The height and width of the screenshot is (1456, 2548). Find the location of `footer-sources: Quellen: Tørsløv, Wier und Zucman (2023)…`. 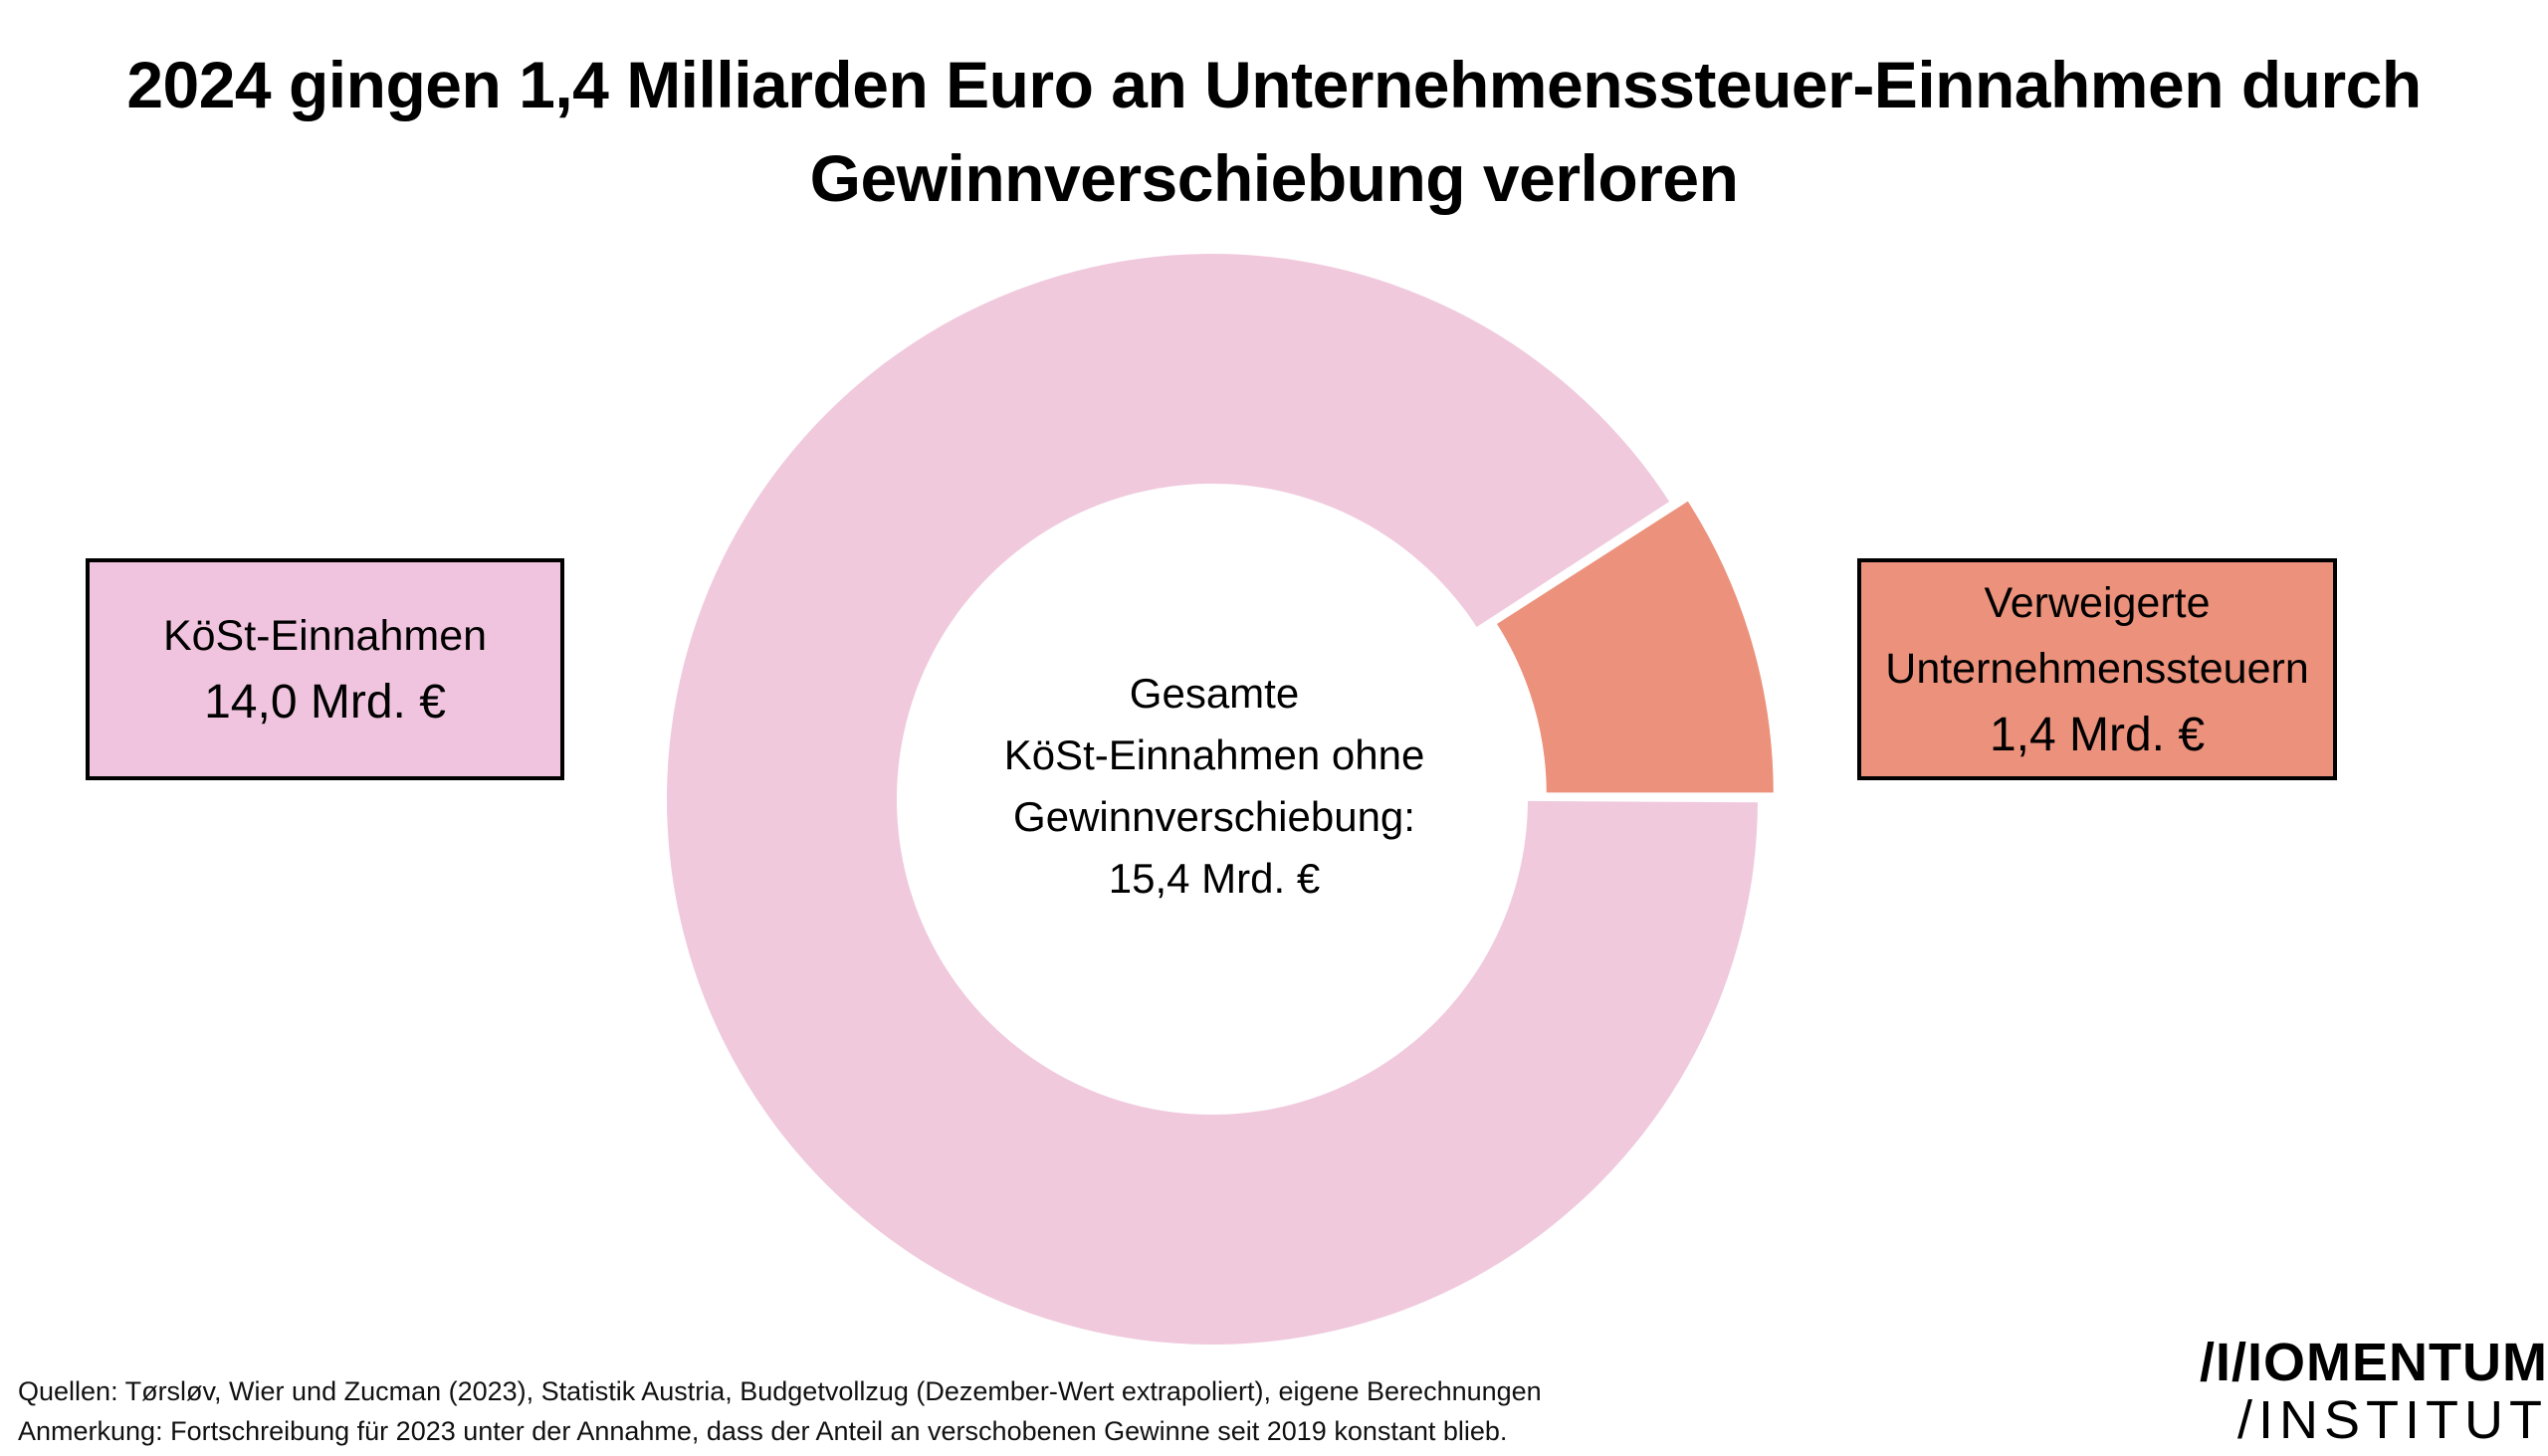

footer-sources: Quellen: Tørsløv, Wier und Zucman (2023)… is located at coordinates (780, 1391).